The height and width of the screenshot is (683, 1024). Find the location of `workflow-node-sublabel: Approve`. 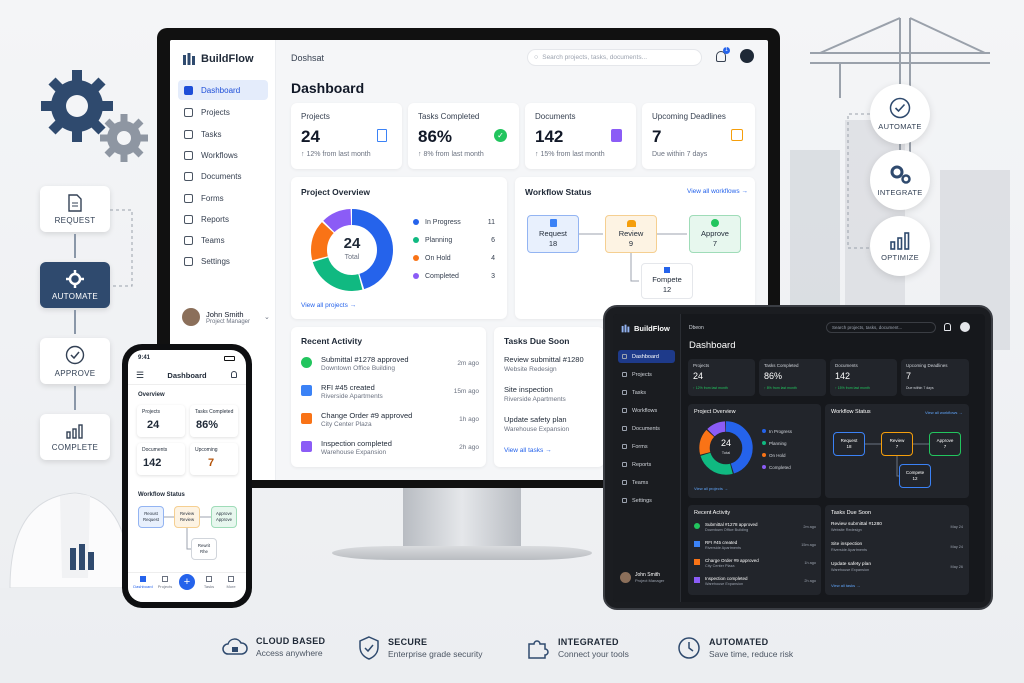

workflow-node-sublabel: Approve is located at coordinates (223, 519).